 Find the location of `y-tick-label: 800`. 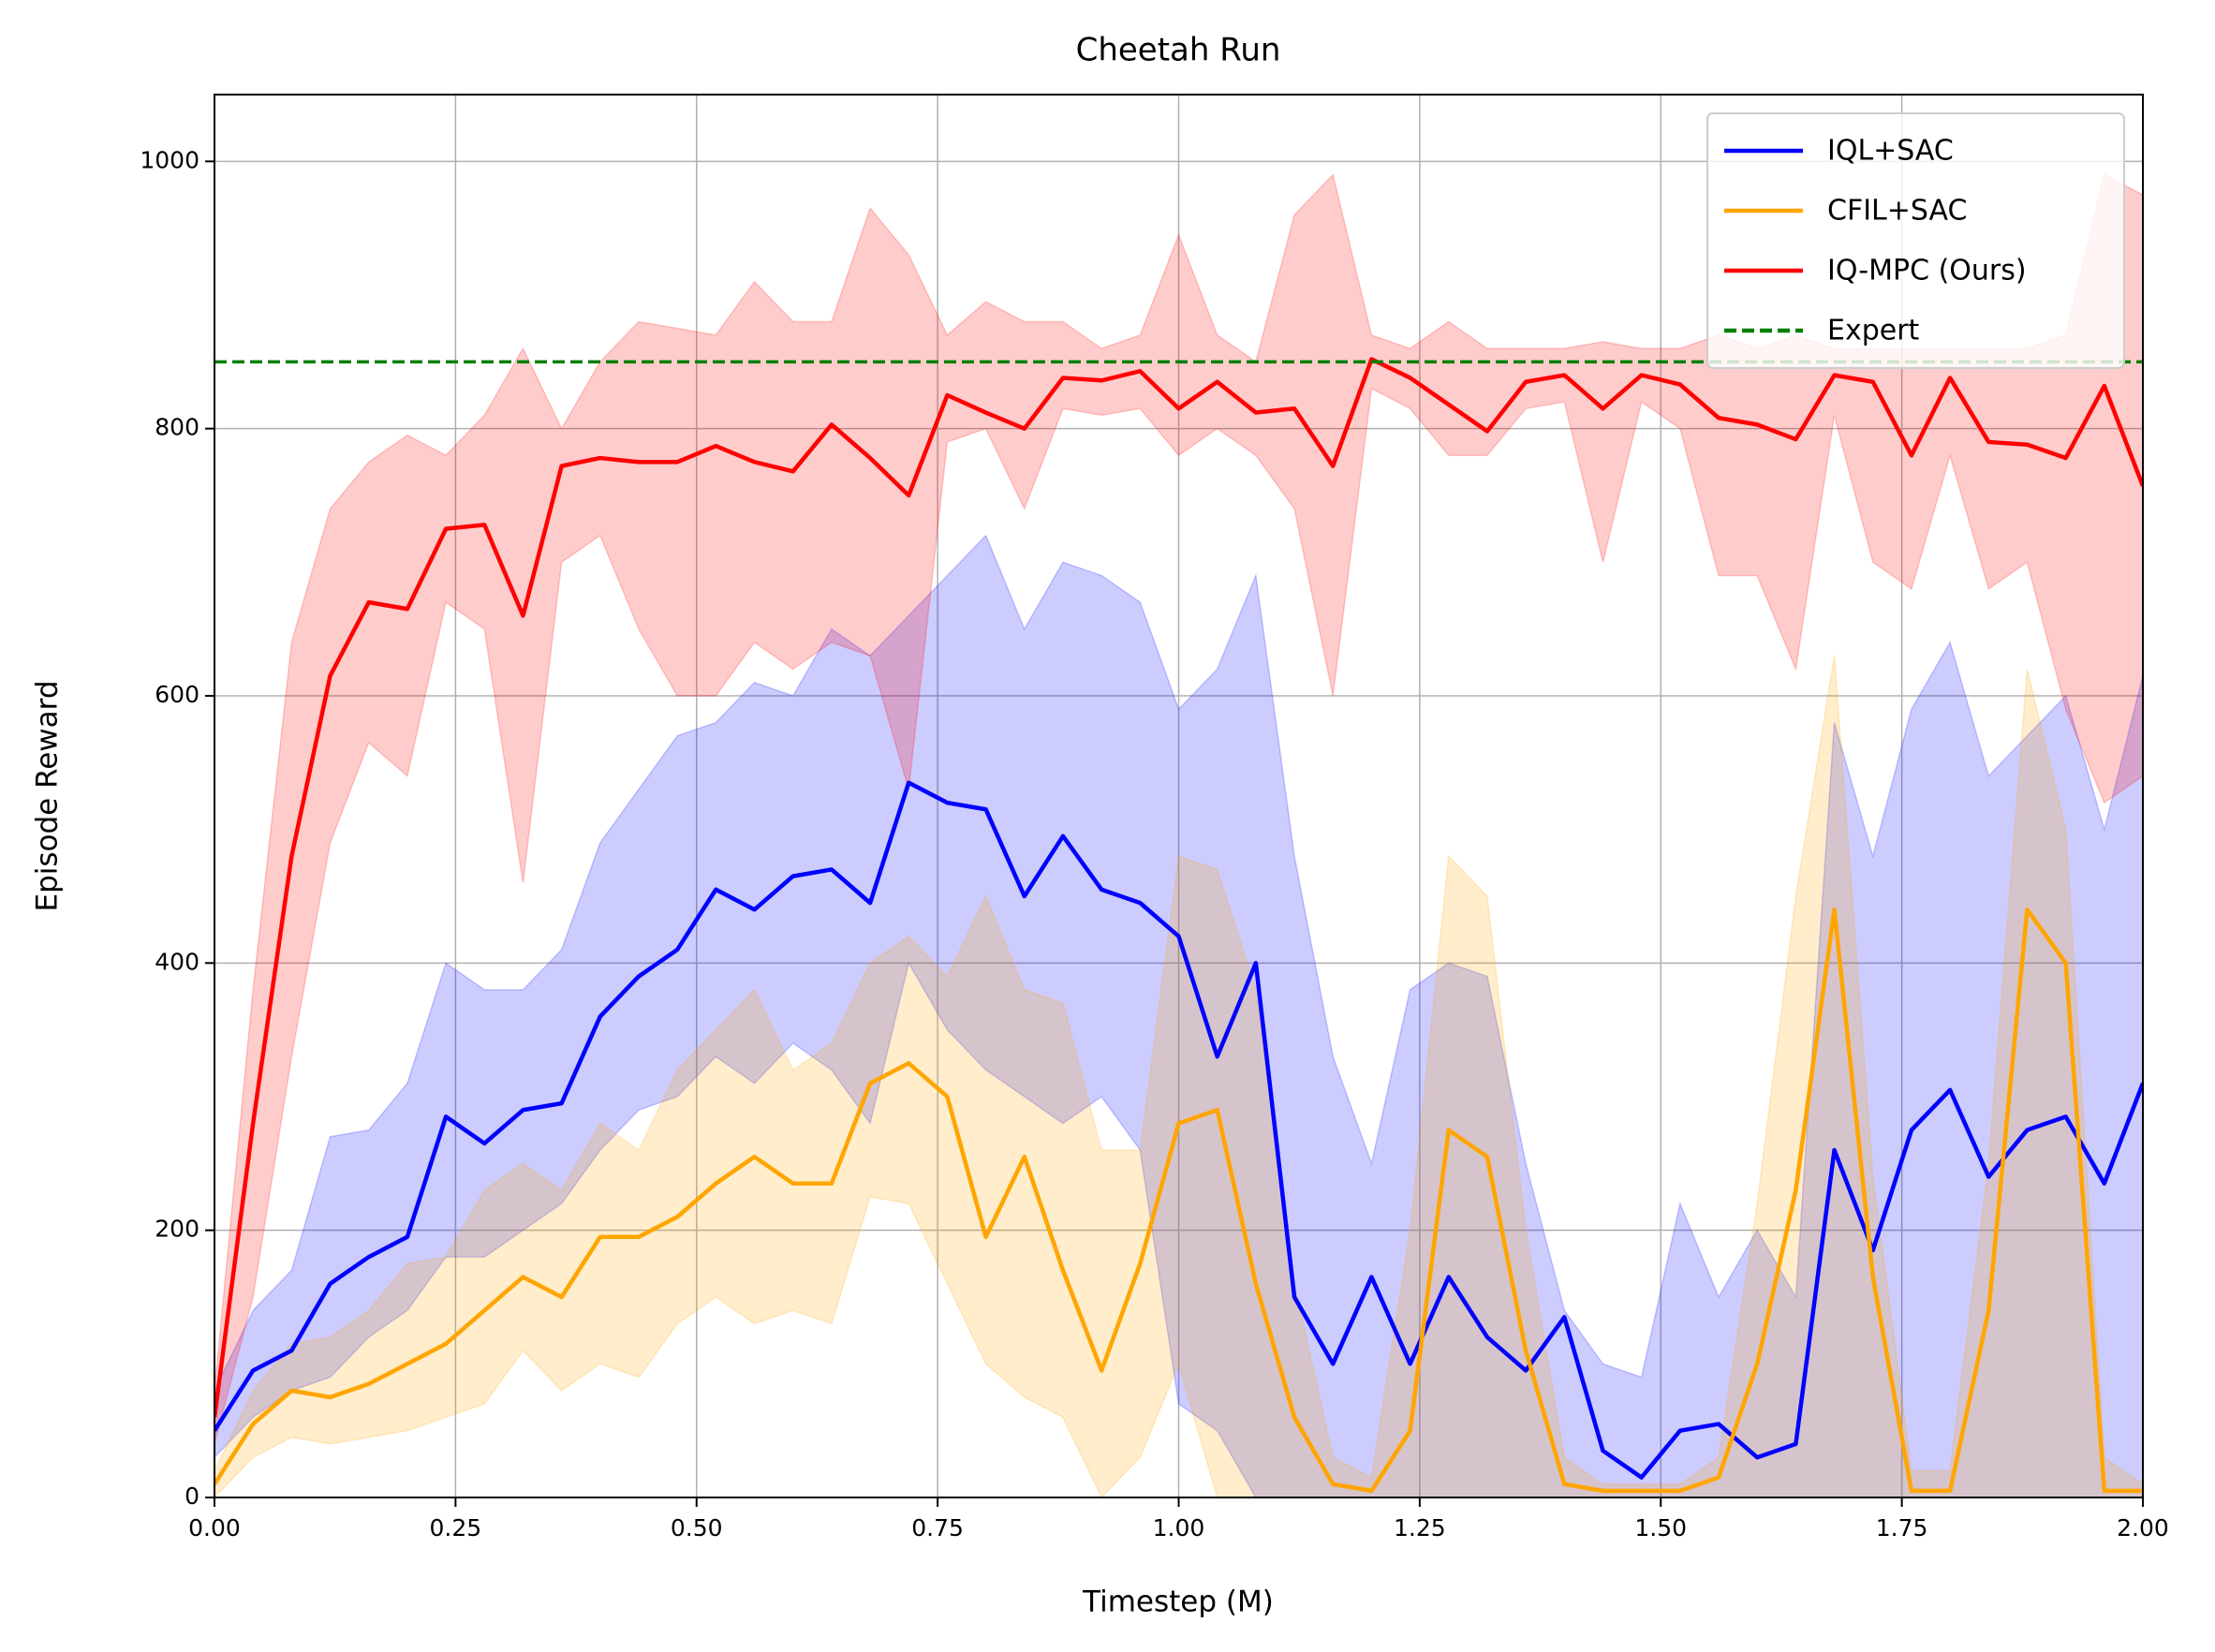

y-tick-label: 800 is located at coordinates (177, 428).